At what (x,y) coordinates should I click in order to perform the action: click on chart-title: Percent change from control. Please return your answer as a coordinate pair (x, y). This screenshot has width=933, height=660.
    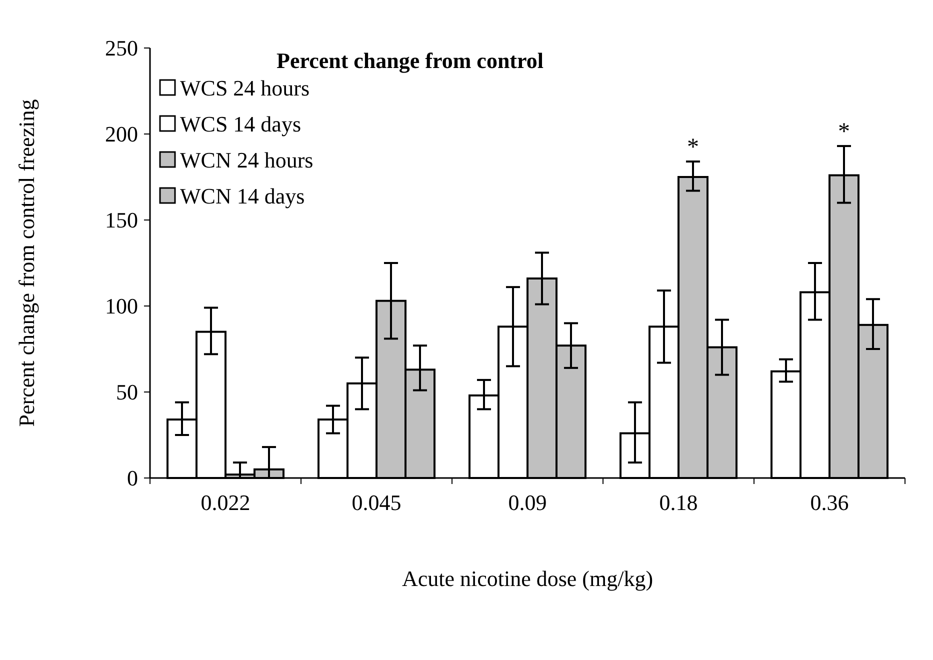
    Looking at the image, I should click on (410, 60).